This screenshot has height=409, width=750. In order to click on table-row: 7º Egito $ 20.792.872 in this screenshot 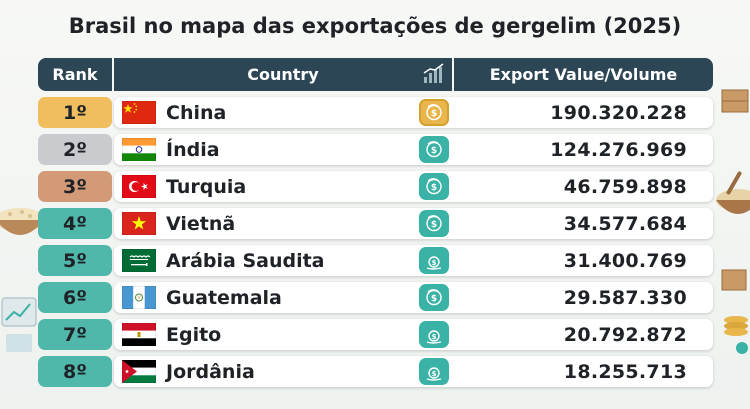, I will do `click(375, 334)`.